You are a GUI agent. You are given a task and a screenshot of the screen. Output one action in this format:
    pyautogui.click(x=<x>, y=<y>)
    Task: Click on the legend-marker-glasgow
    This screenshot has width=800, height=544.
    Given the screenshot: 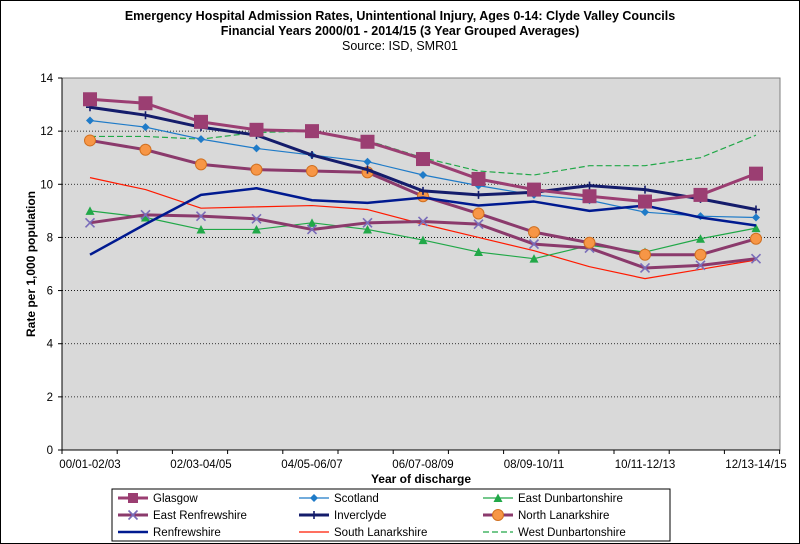 What is the action you would take?
    pyautogui.click(x=133, y=498)
    